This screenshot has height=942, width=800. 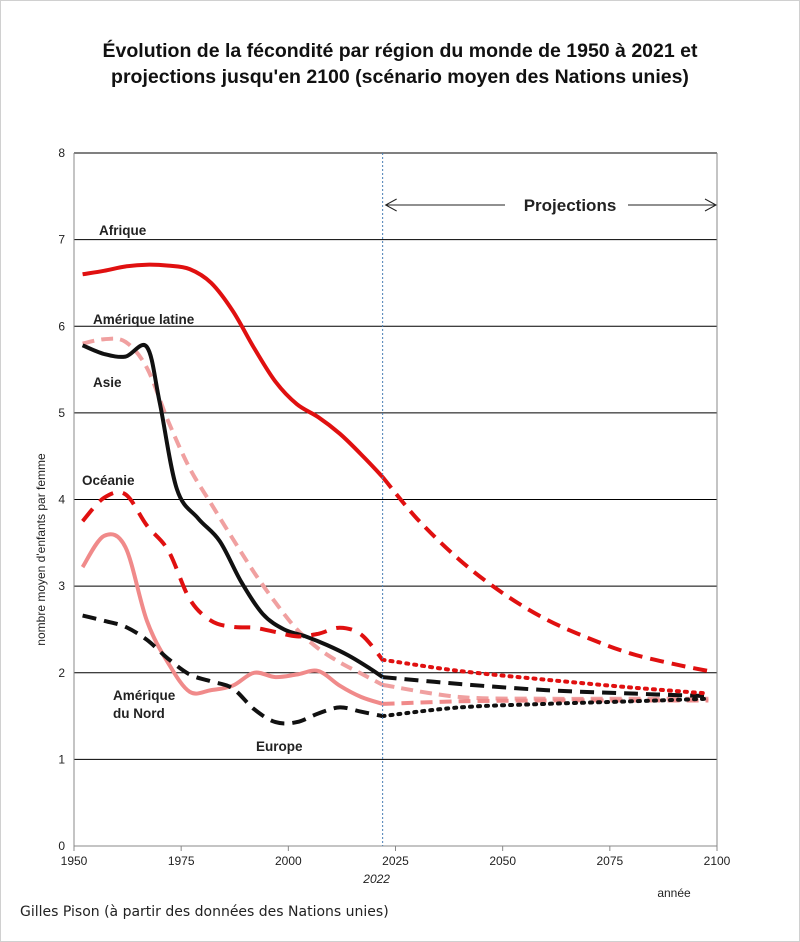 I want to click on series-5-projection-line, so click(x=545, y=707).